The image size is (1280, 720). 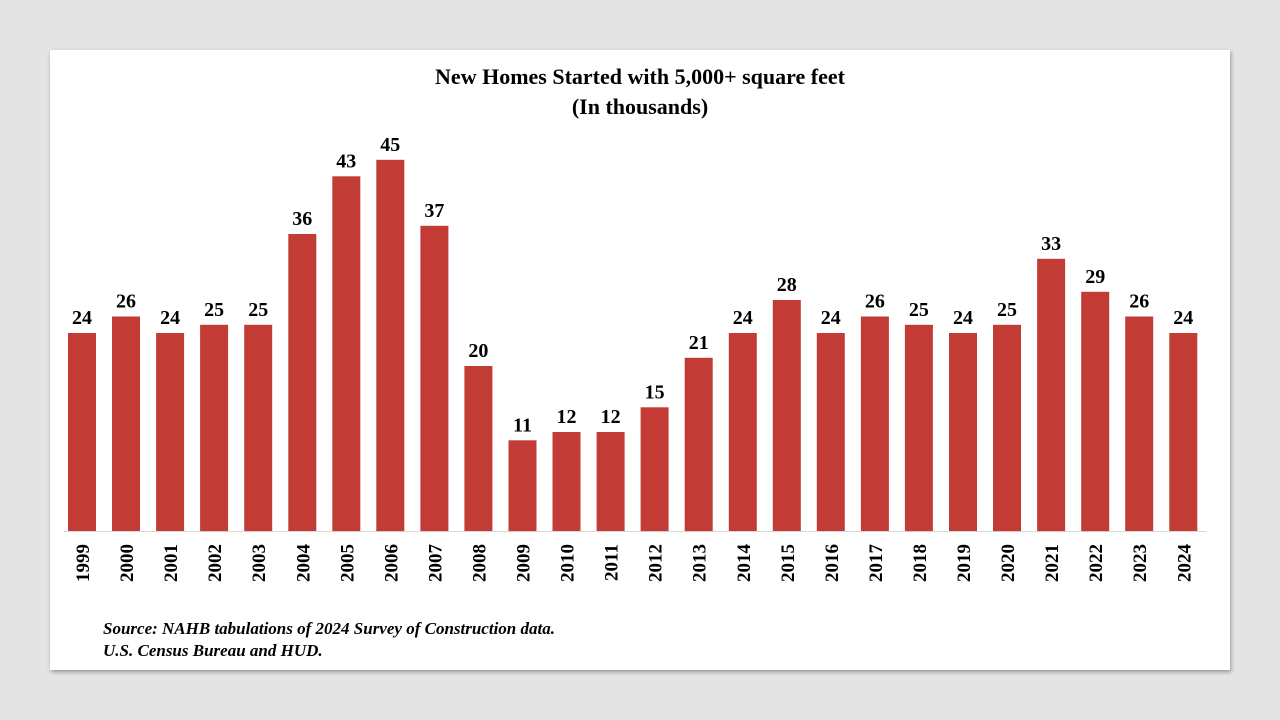 What do you see at coordinates (1007, 310) in the screenshot?
I see `value-label-2020: 25` at bounding box center [1007, 310].